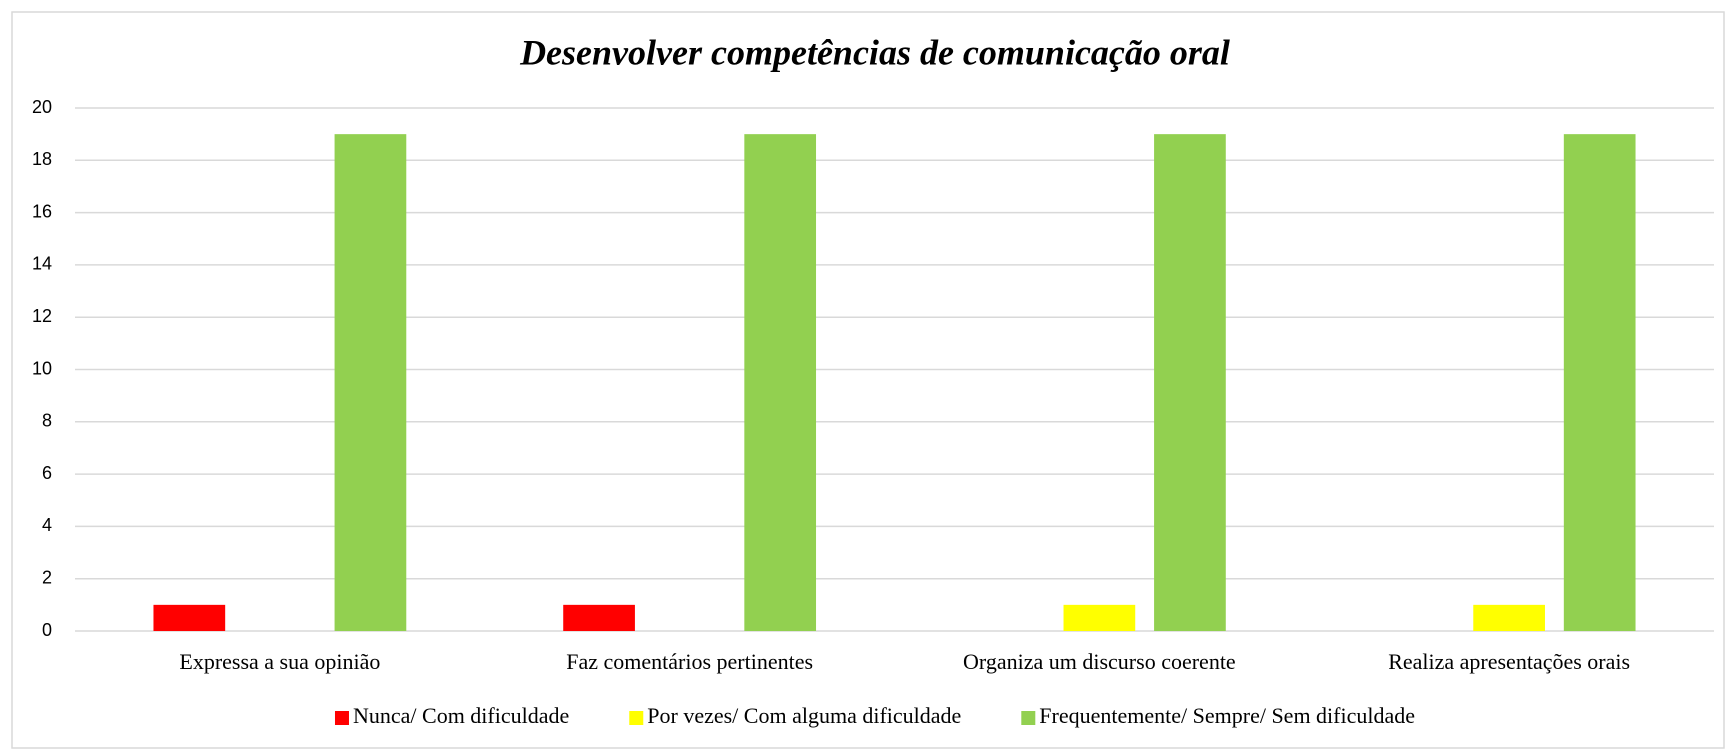 Image resolution: width=1728 pixels, height=750 pixels. What do you see at coordinates (461, 715) in the screenshot?
I see `legend-label: Nunca/ Com dificuldade` at bounding box center [461, 715].